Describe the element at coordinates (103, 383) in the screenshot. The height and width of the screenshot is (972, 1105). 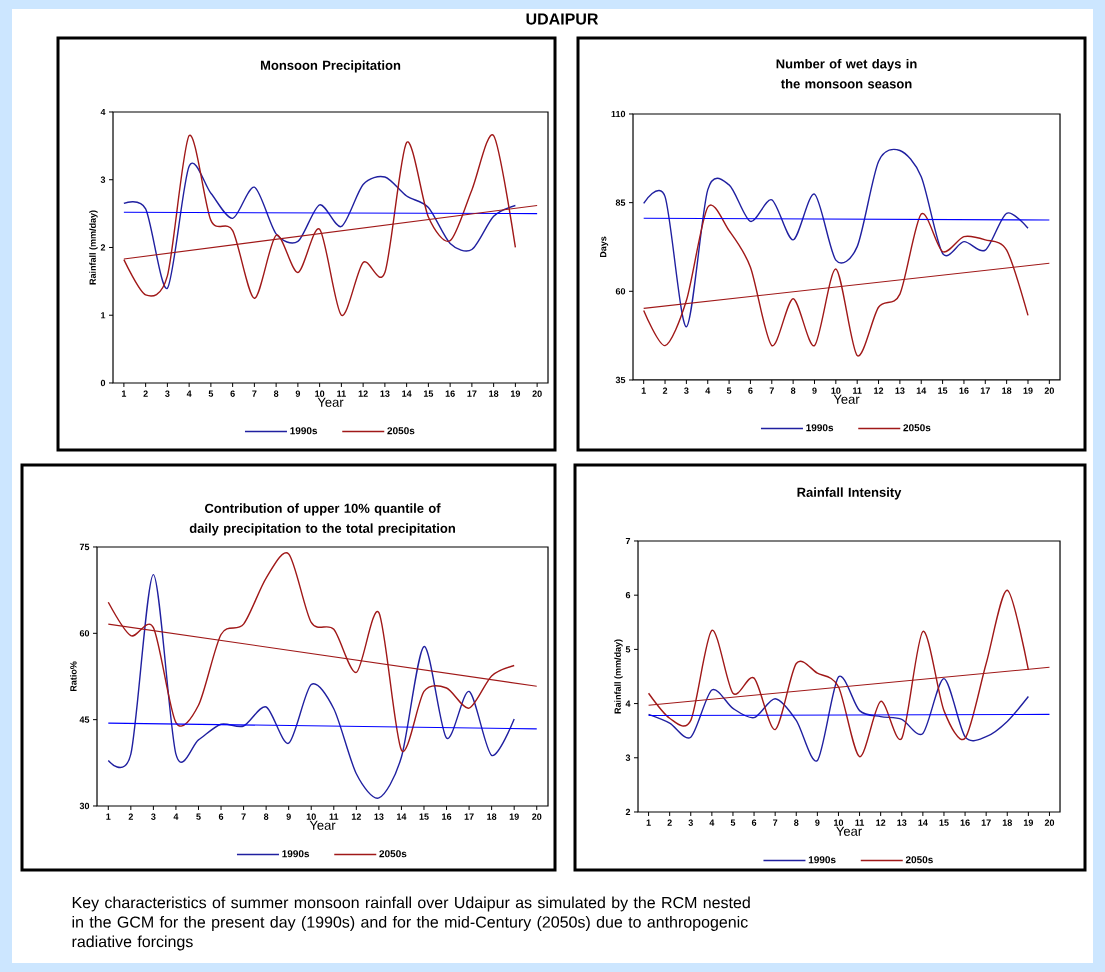
I see `y-tick-label: 0` at that location.